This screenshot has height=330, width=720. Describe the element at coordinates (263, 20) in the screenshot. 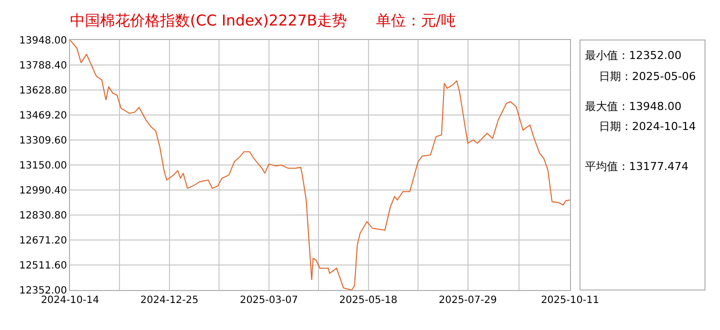

I see `chart-title: 中国棉花价格指数(CC Index)2227B走势 单位：元/吨` at that location.